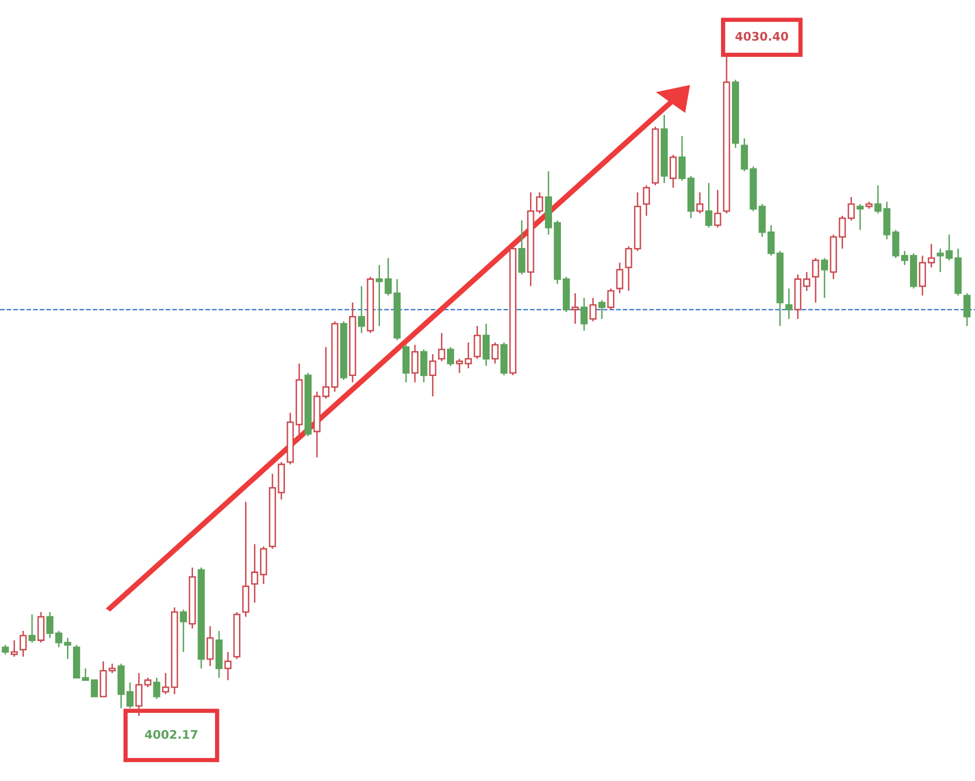 The image size is (975, 781). What do you see at coordinates (761, 36) in the screenshot?
I see `text: 4030.40` at bounding box center [761, 36].